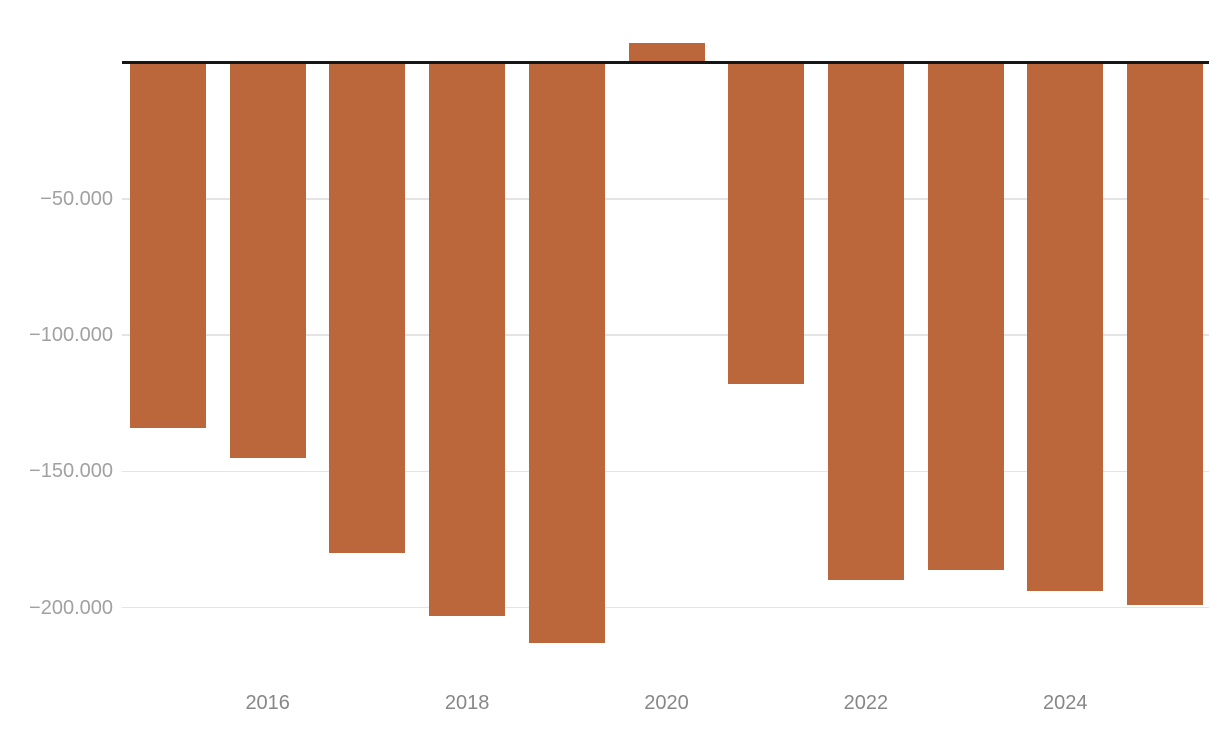  Describe the element at coordinates (467, 339) in the screenshot. I see `bar-2018` at that location.